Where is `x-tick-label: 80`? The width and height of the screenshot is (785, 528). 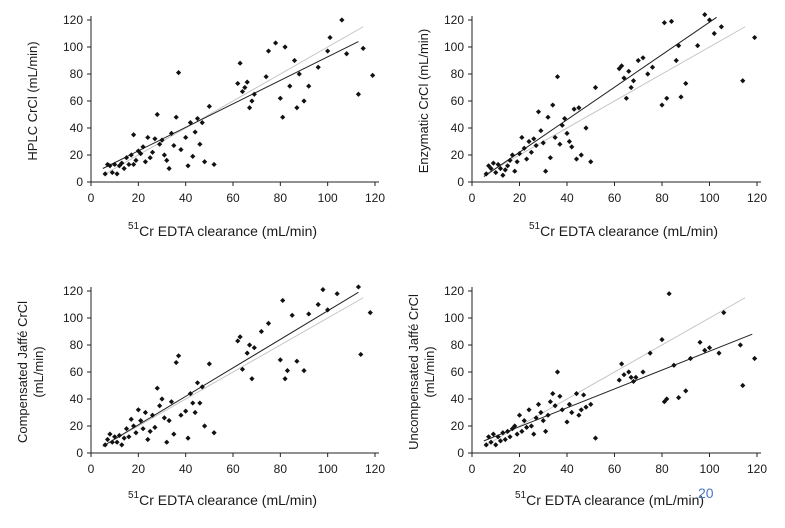
x-tick-label: 80 is located at coordinates (281, 198).